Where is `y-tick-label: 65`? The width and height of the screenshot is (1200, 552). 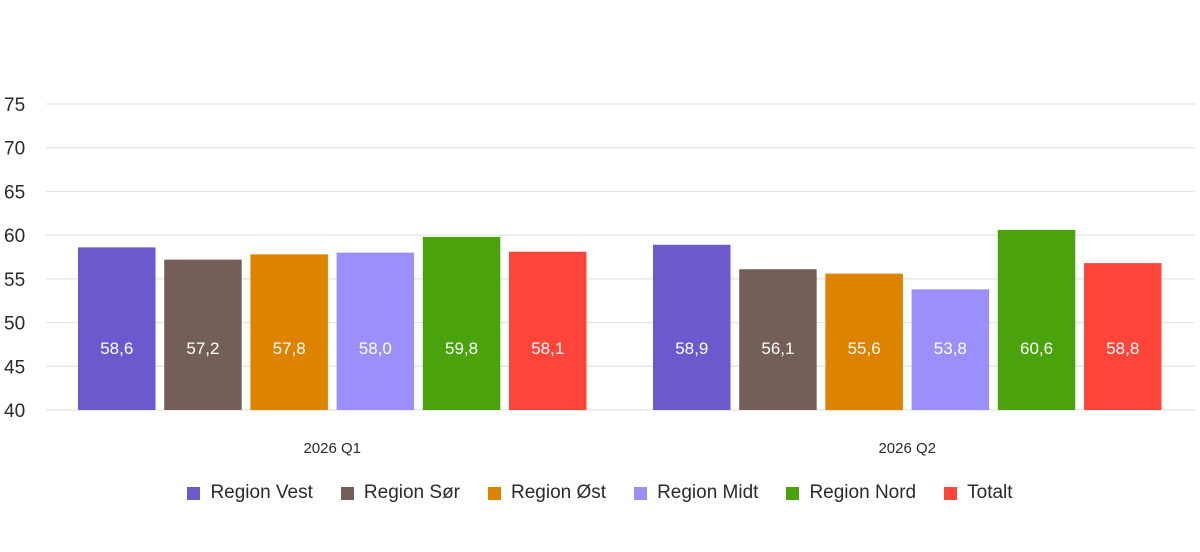 y-tick-label: 65 is located at coordinates (14, 192).